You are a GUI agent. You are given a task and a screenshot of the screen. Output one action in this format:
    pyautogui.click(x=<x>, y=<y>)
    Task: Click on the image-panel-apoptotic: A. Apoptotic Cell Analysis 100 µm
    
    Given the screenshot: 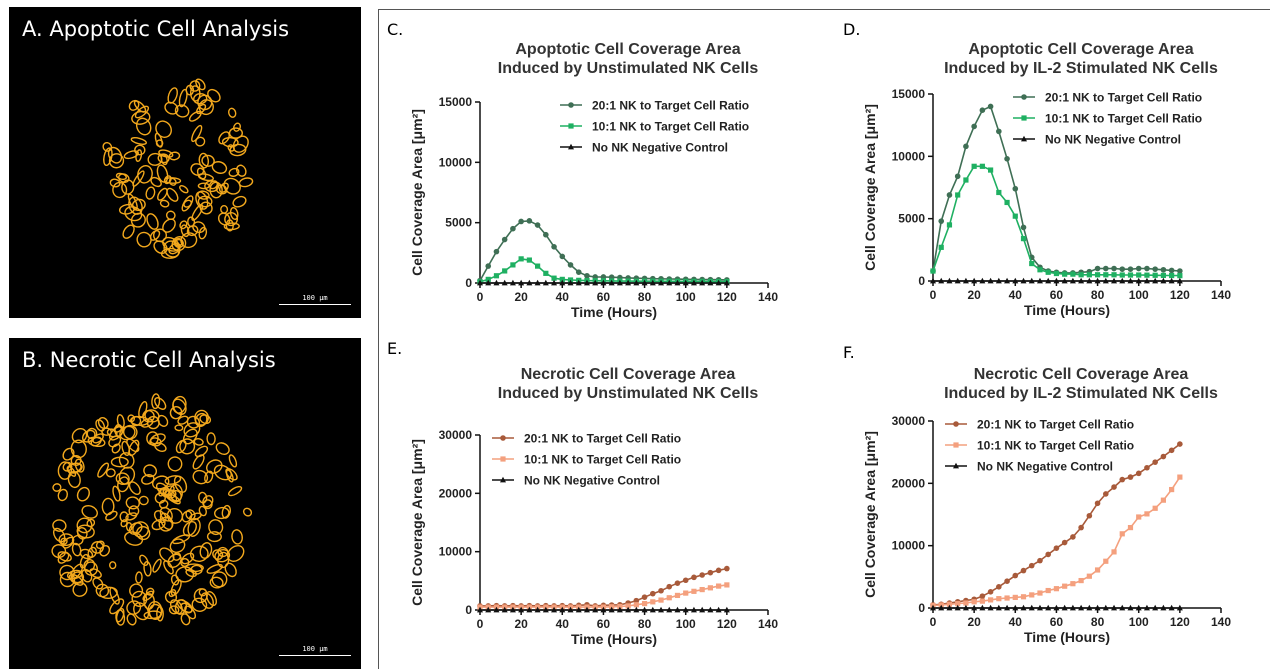 What is the action you would take?
    pyautogui.click(x=185, y=162)
    